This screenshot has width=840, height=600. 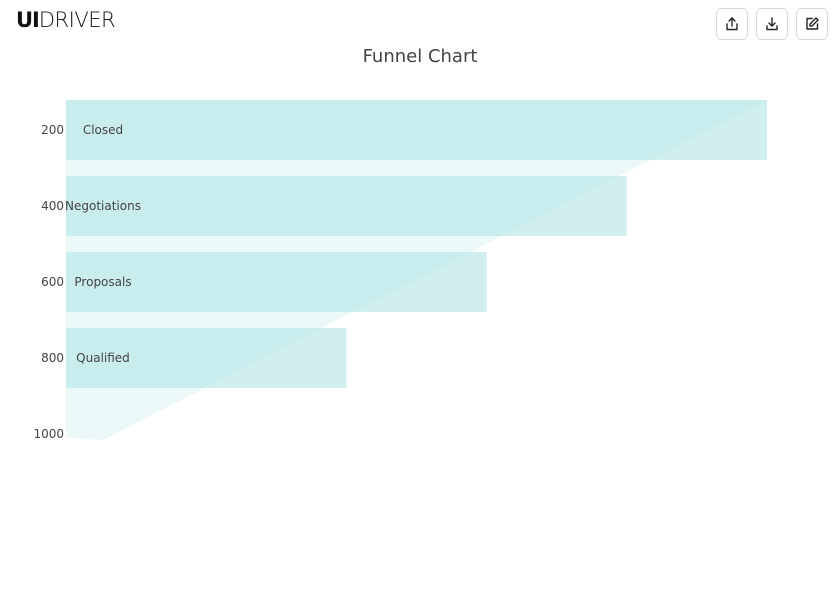 What do you see at coordinates (102, 282) in the screenshot?
I see `bar-label-proposals: Proposals` at bounding box center [102, 282].